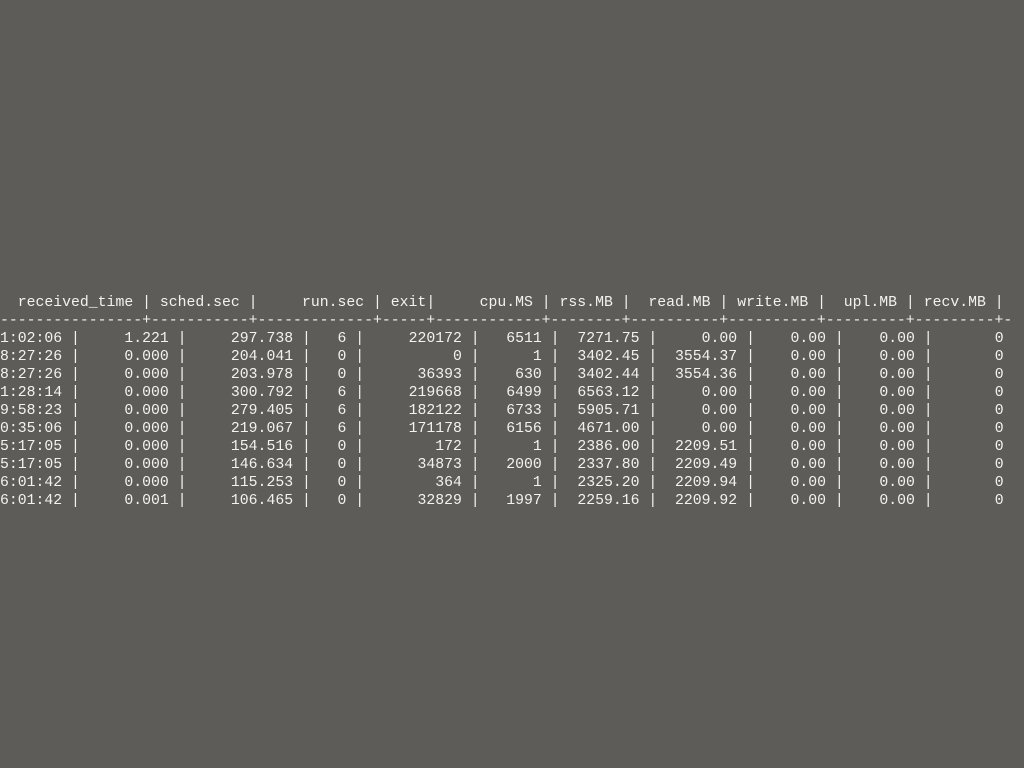  What do you see at coordinates (528, 375) in the screenshot?
I see `table-cell: 630` at bounding box center [528, 375].